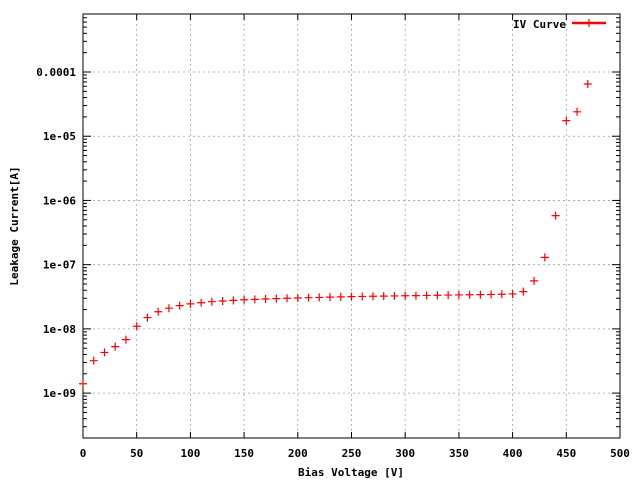 The height and width of the screenshot is (480, 640). Describe the element at coordinates (298, 453) in the screenshot. I see `x-tick-label: 200` at that location.